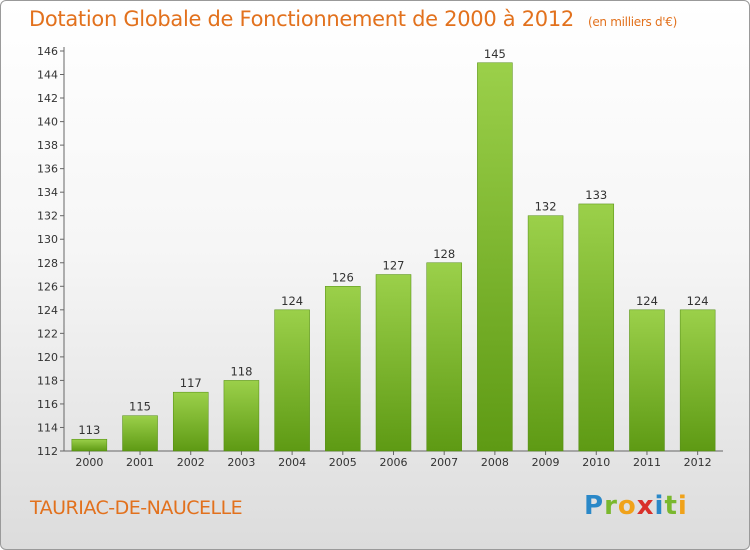 The width and height of the screenshot is (750, 550). I want to click on y-tick-label: 132, so click(47, 216).